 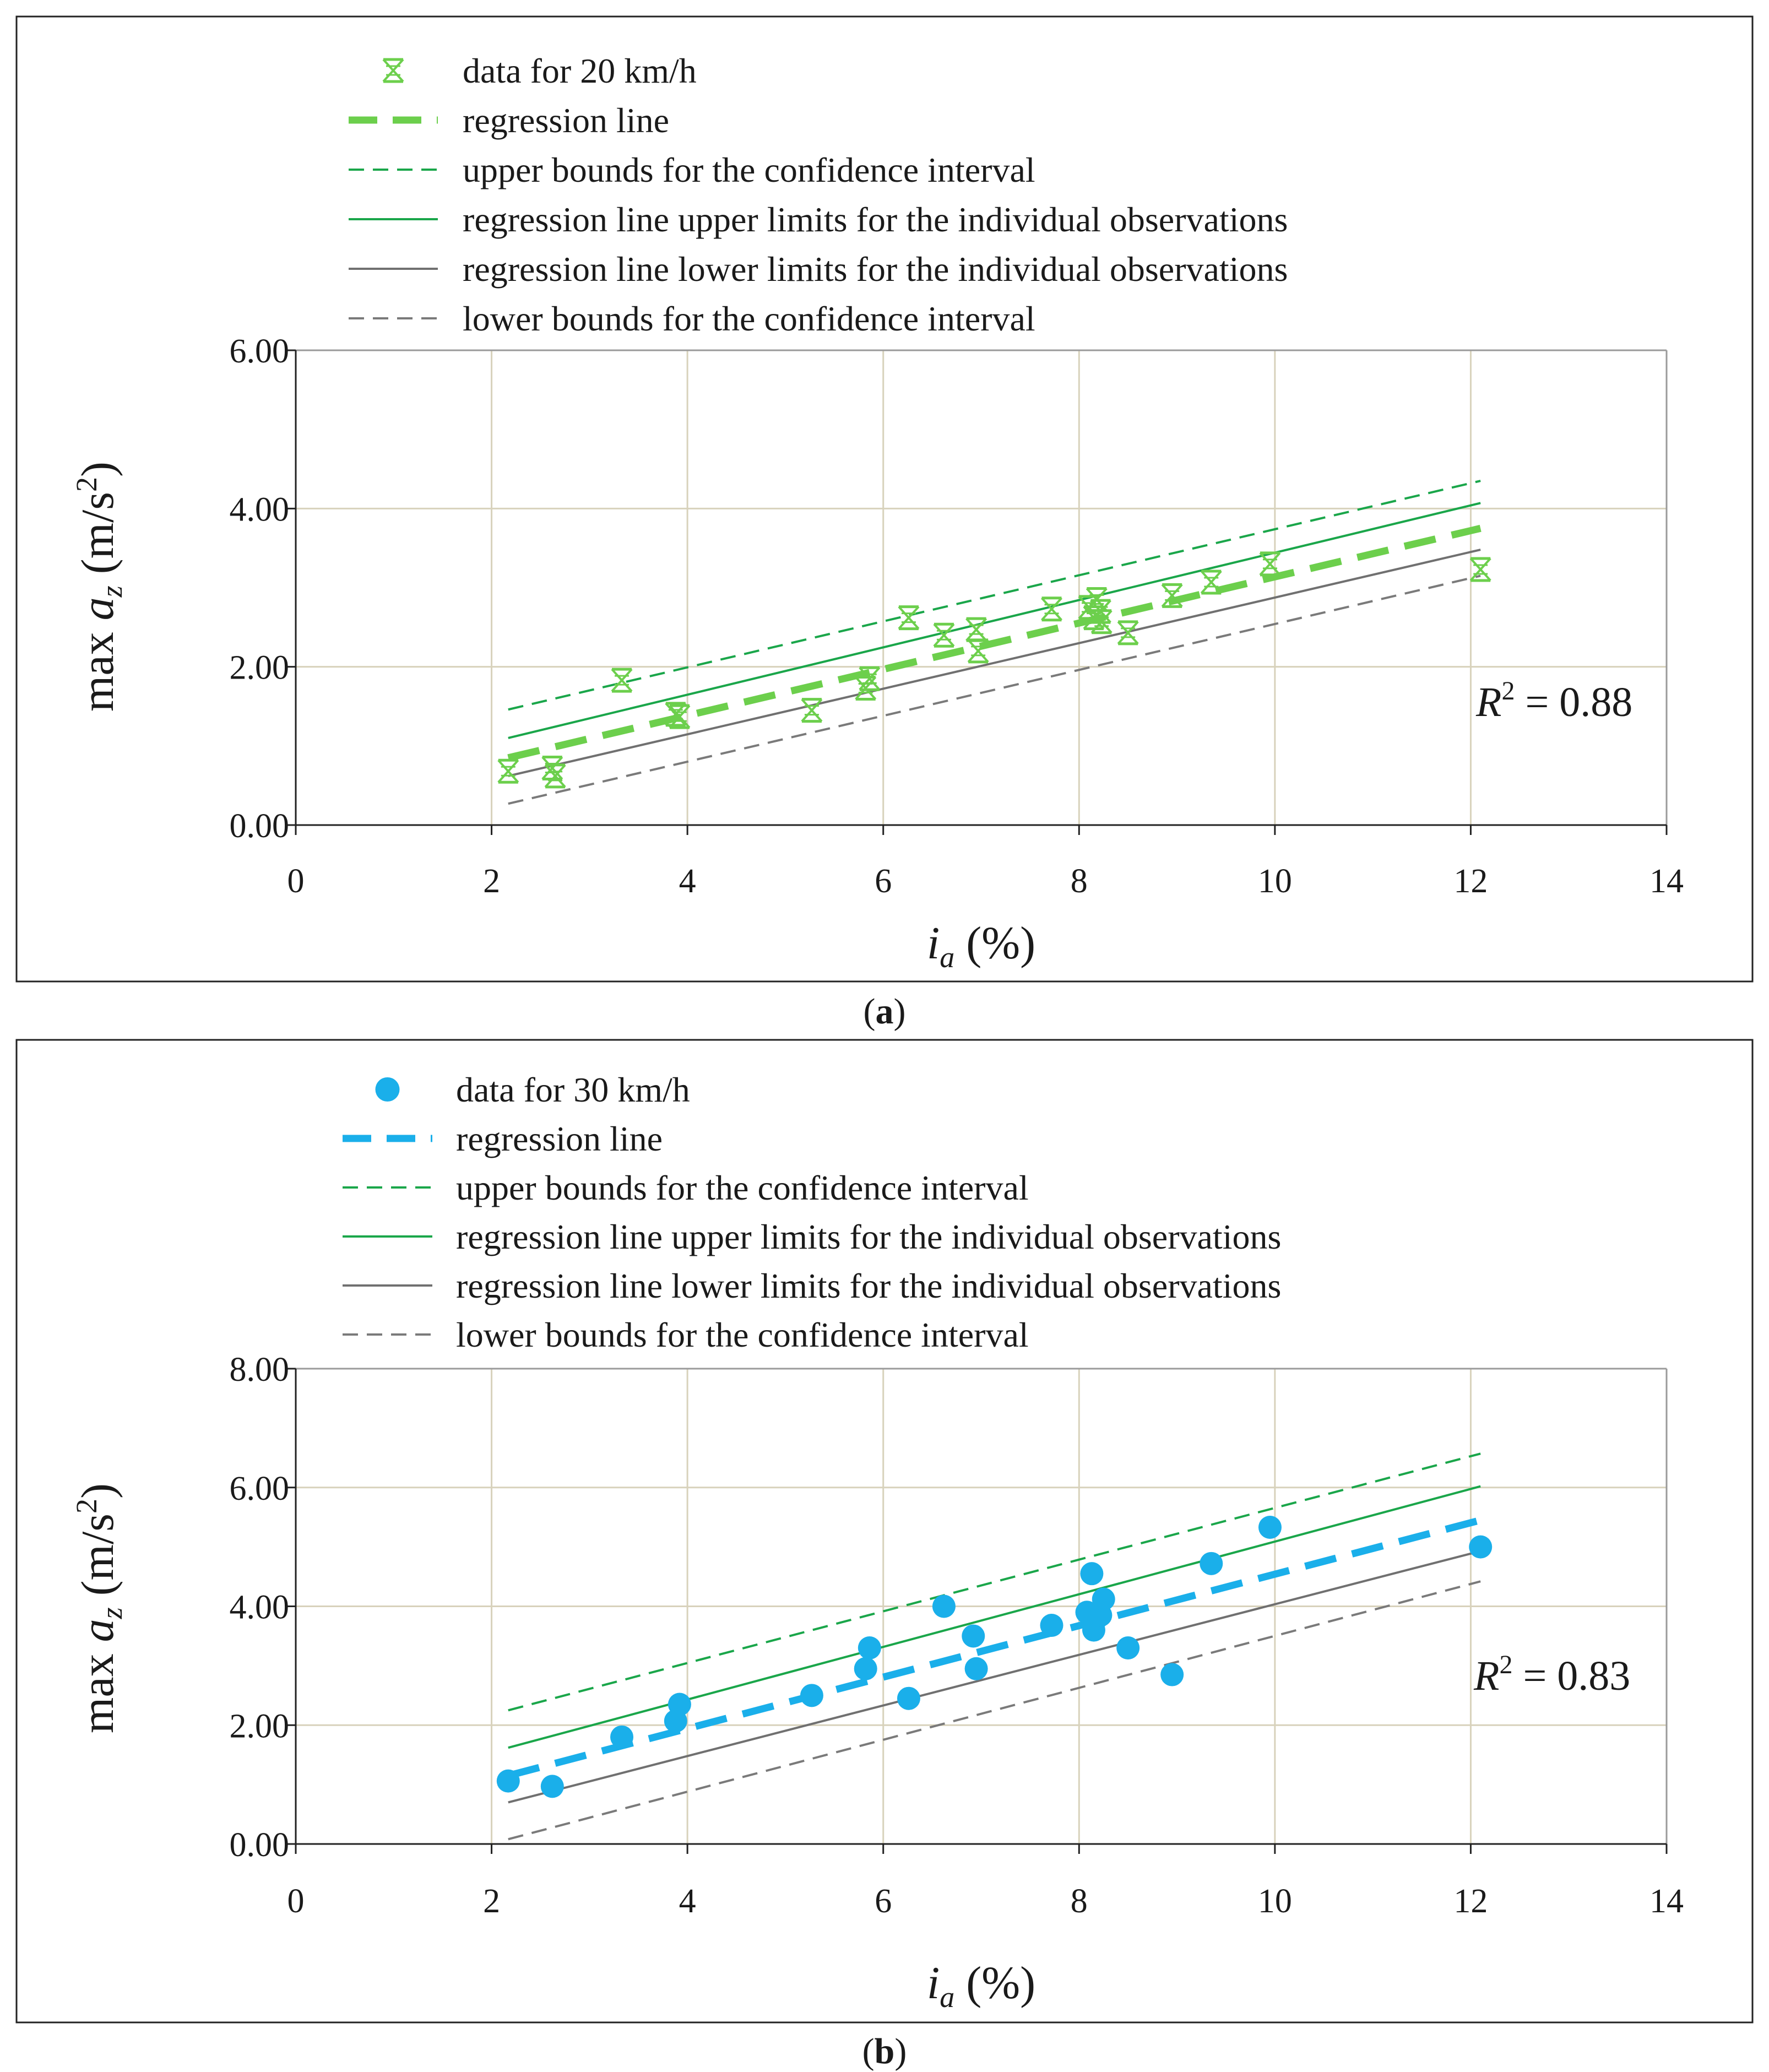 What do you see at coordinates (1553, 700) in the screenshot?
I see `r-squared-label: R2 = 0.88` at bounding box center [1553, 700].